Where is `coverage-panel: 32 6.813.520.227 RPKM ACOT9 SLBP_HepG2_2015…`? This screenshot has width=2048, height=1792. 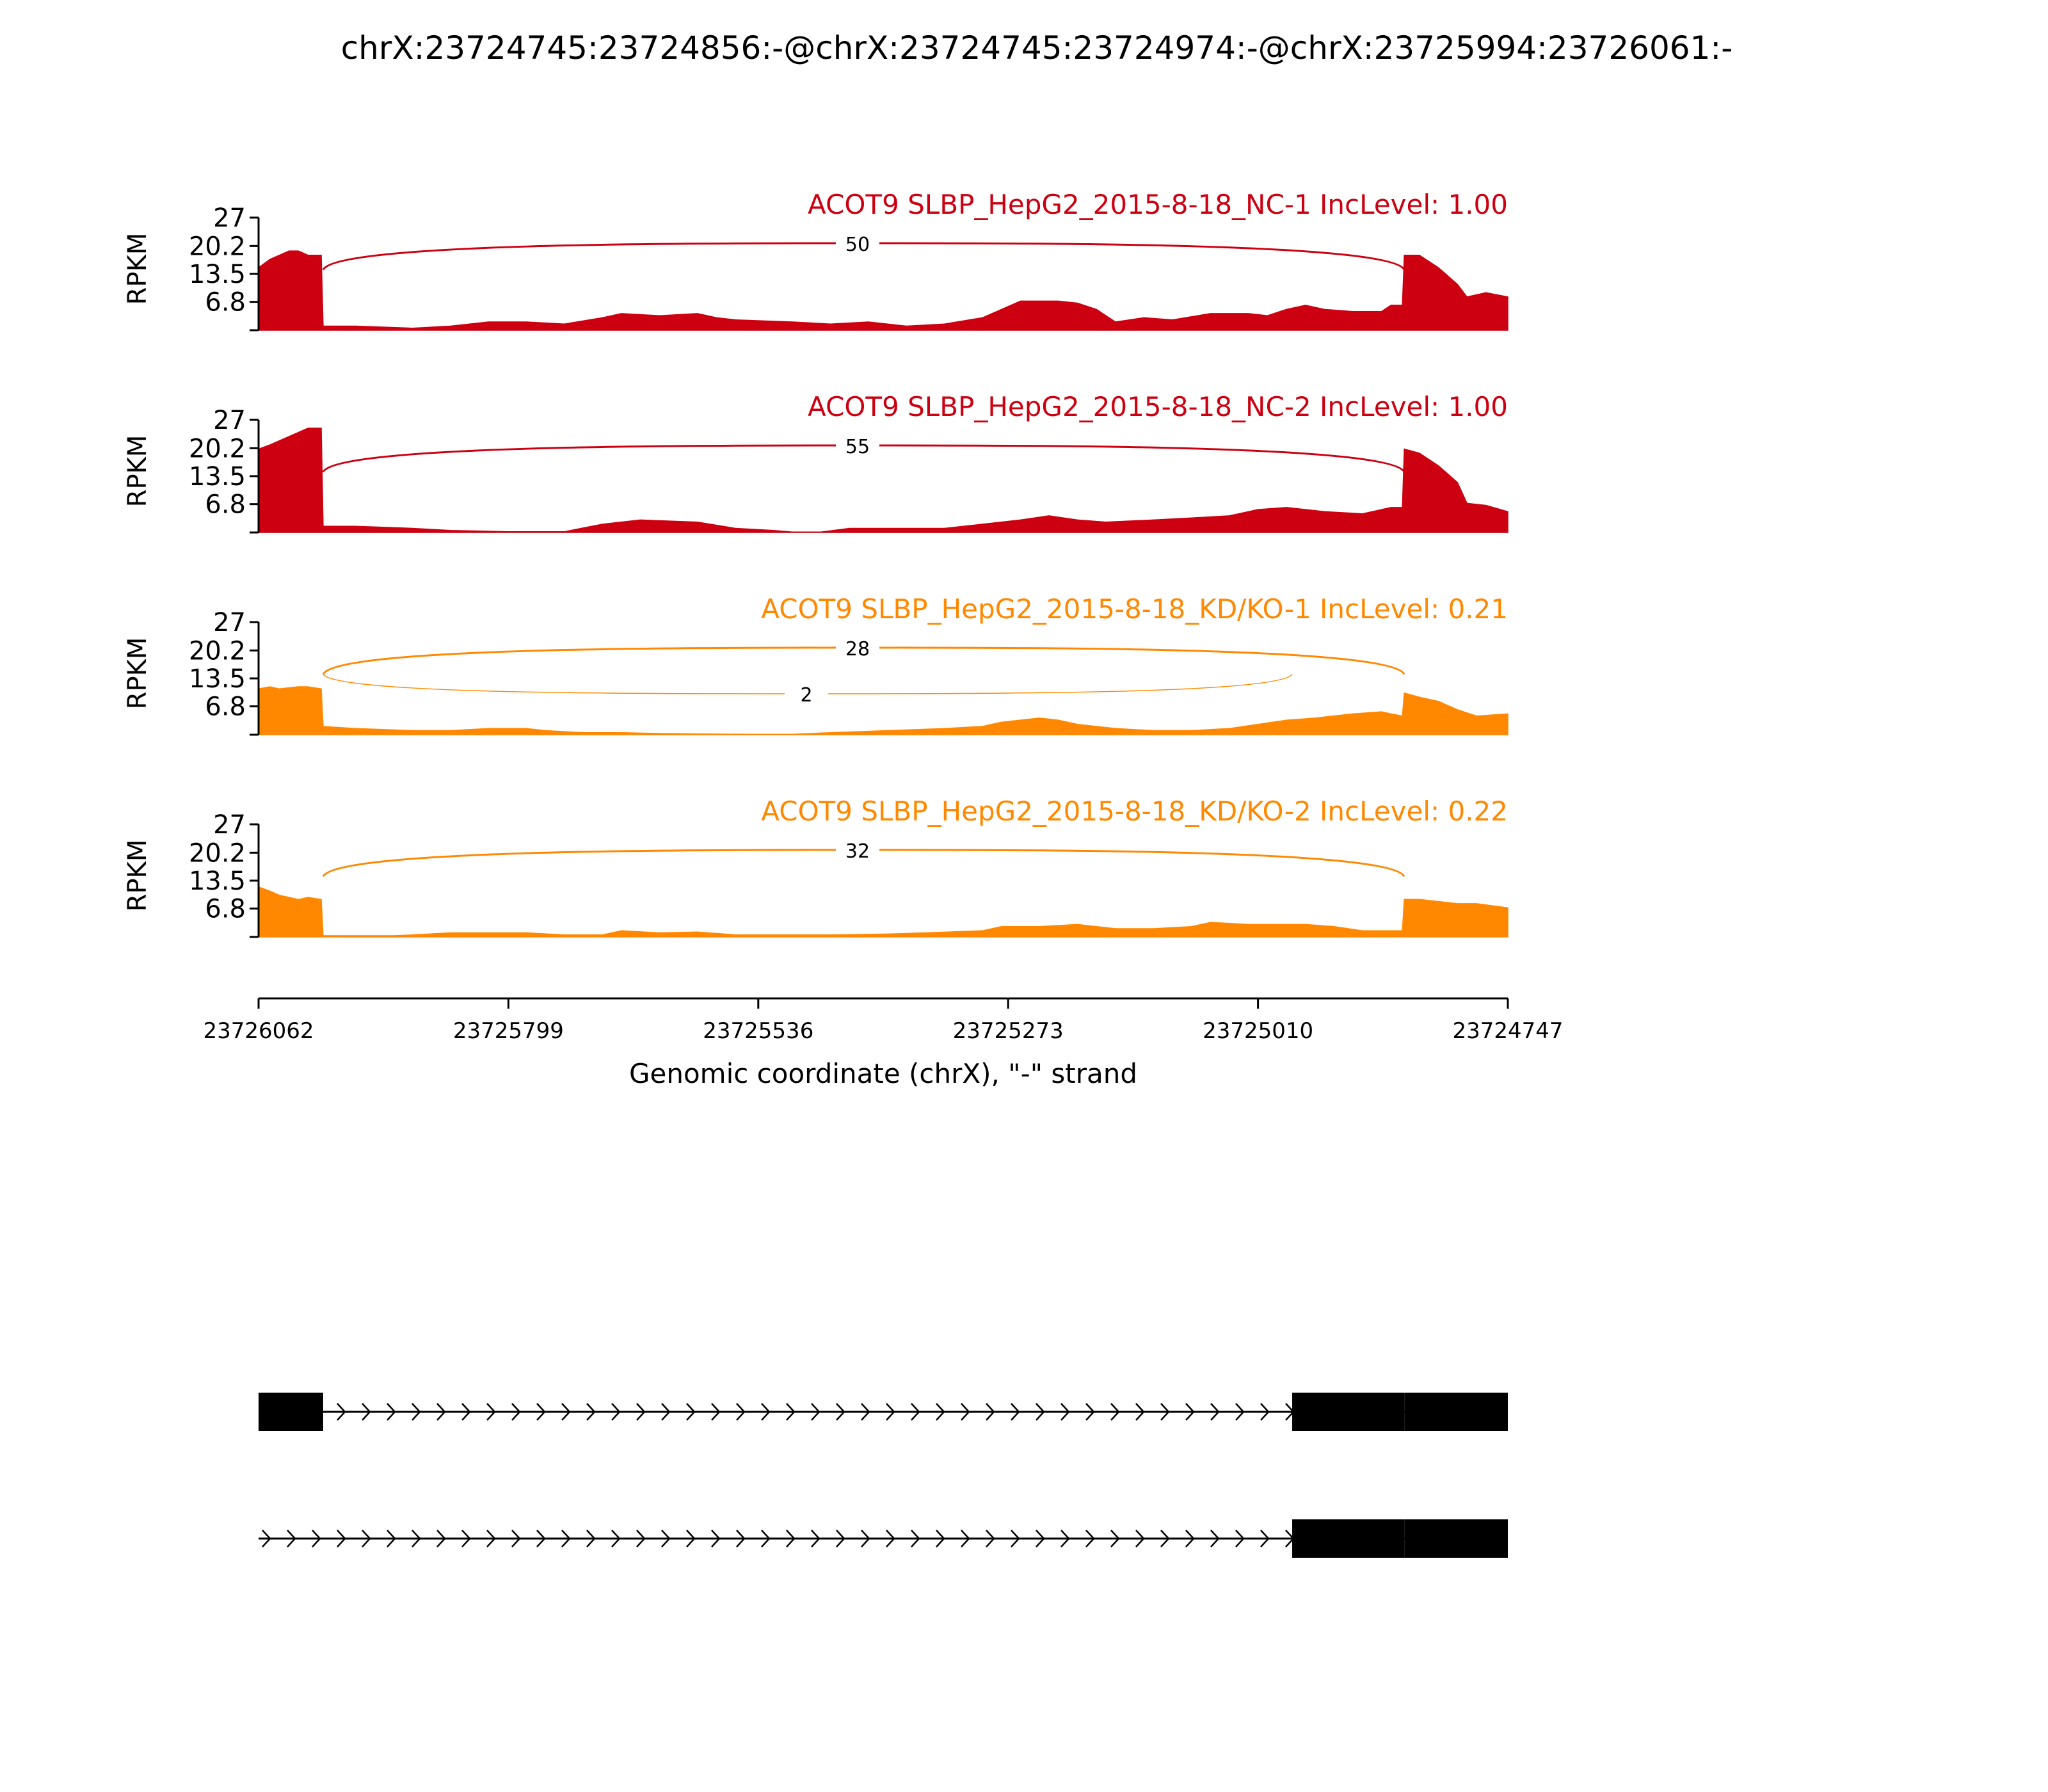
coverage-panel: 32 6.813.520.227 RPKM ACOT9 SLBP_HepG2_2015… is located at coordinates (815, 867).